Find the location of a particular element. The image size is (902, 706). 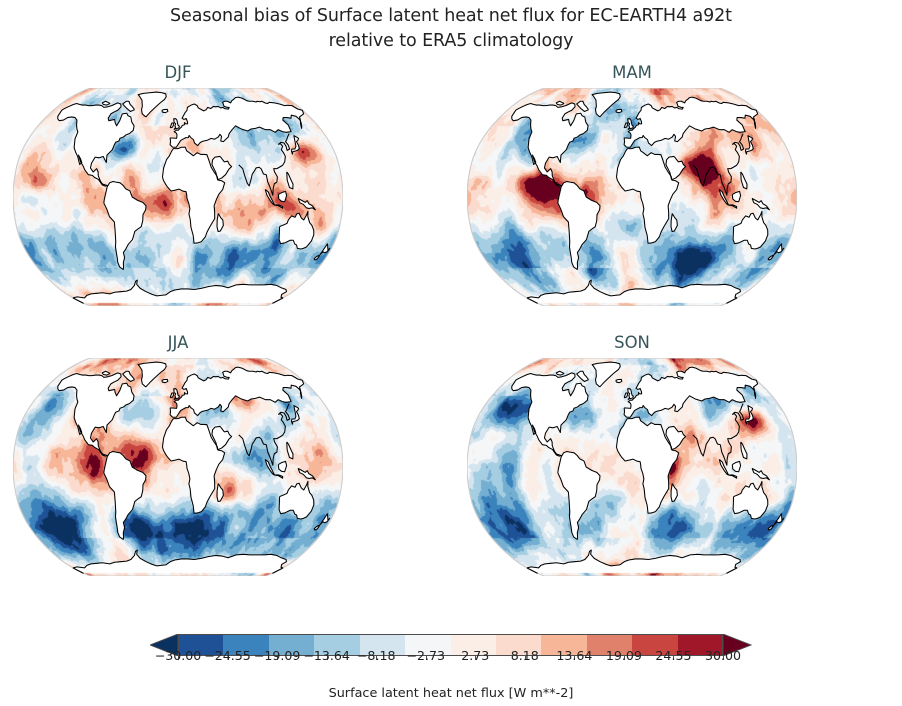

panel-title-son: SON is located at coordinates (632, 342).